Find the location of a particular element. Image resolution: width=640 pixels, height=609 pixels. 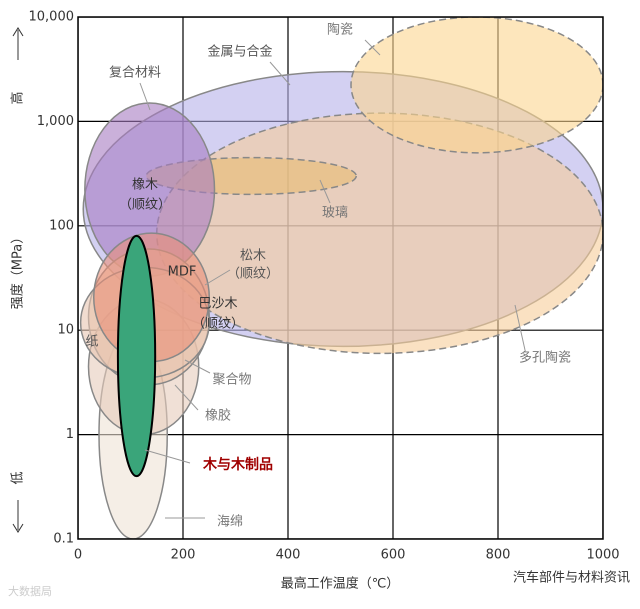

region-label: 金属与合金 is located at coordinates (239, 52).